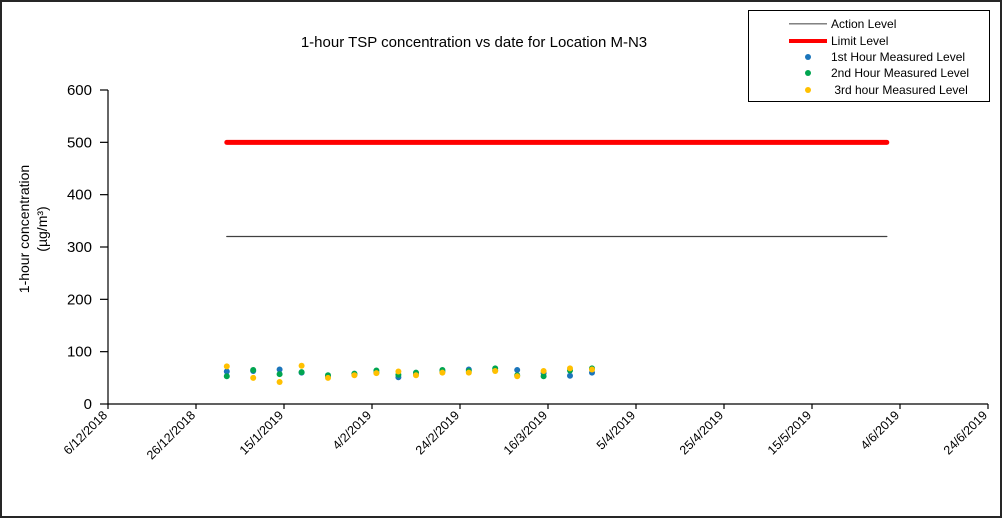  What do you see at coordinates (525, 432) in the screenshot?
I see `x-tick-label: 16/3/2019` at bounding box center [525, 432].